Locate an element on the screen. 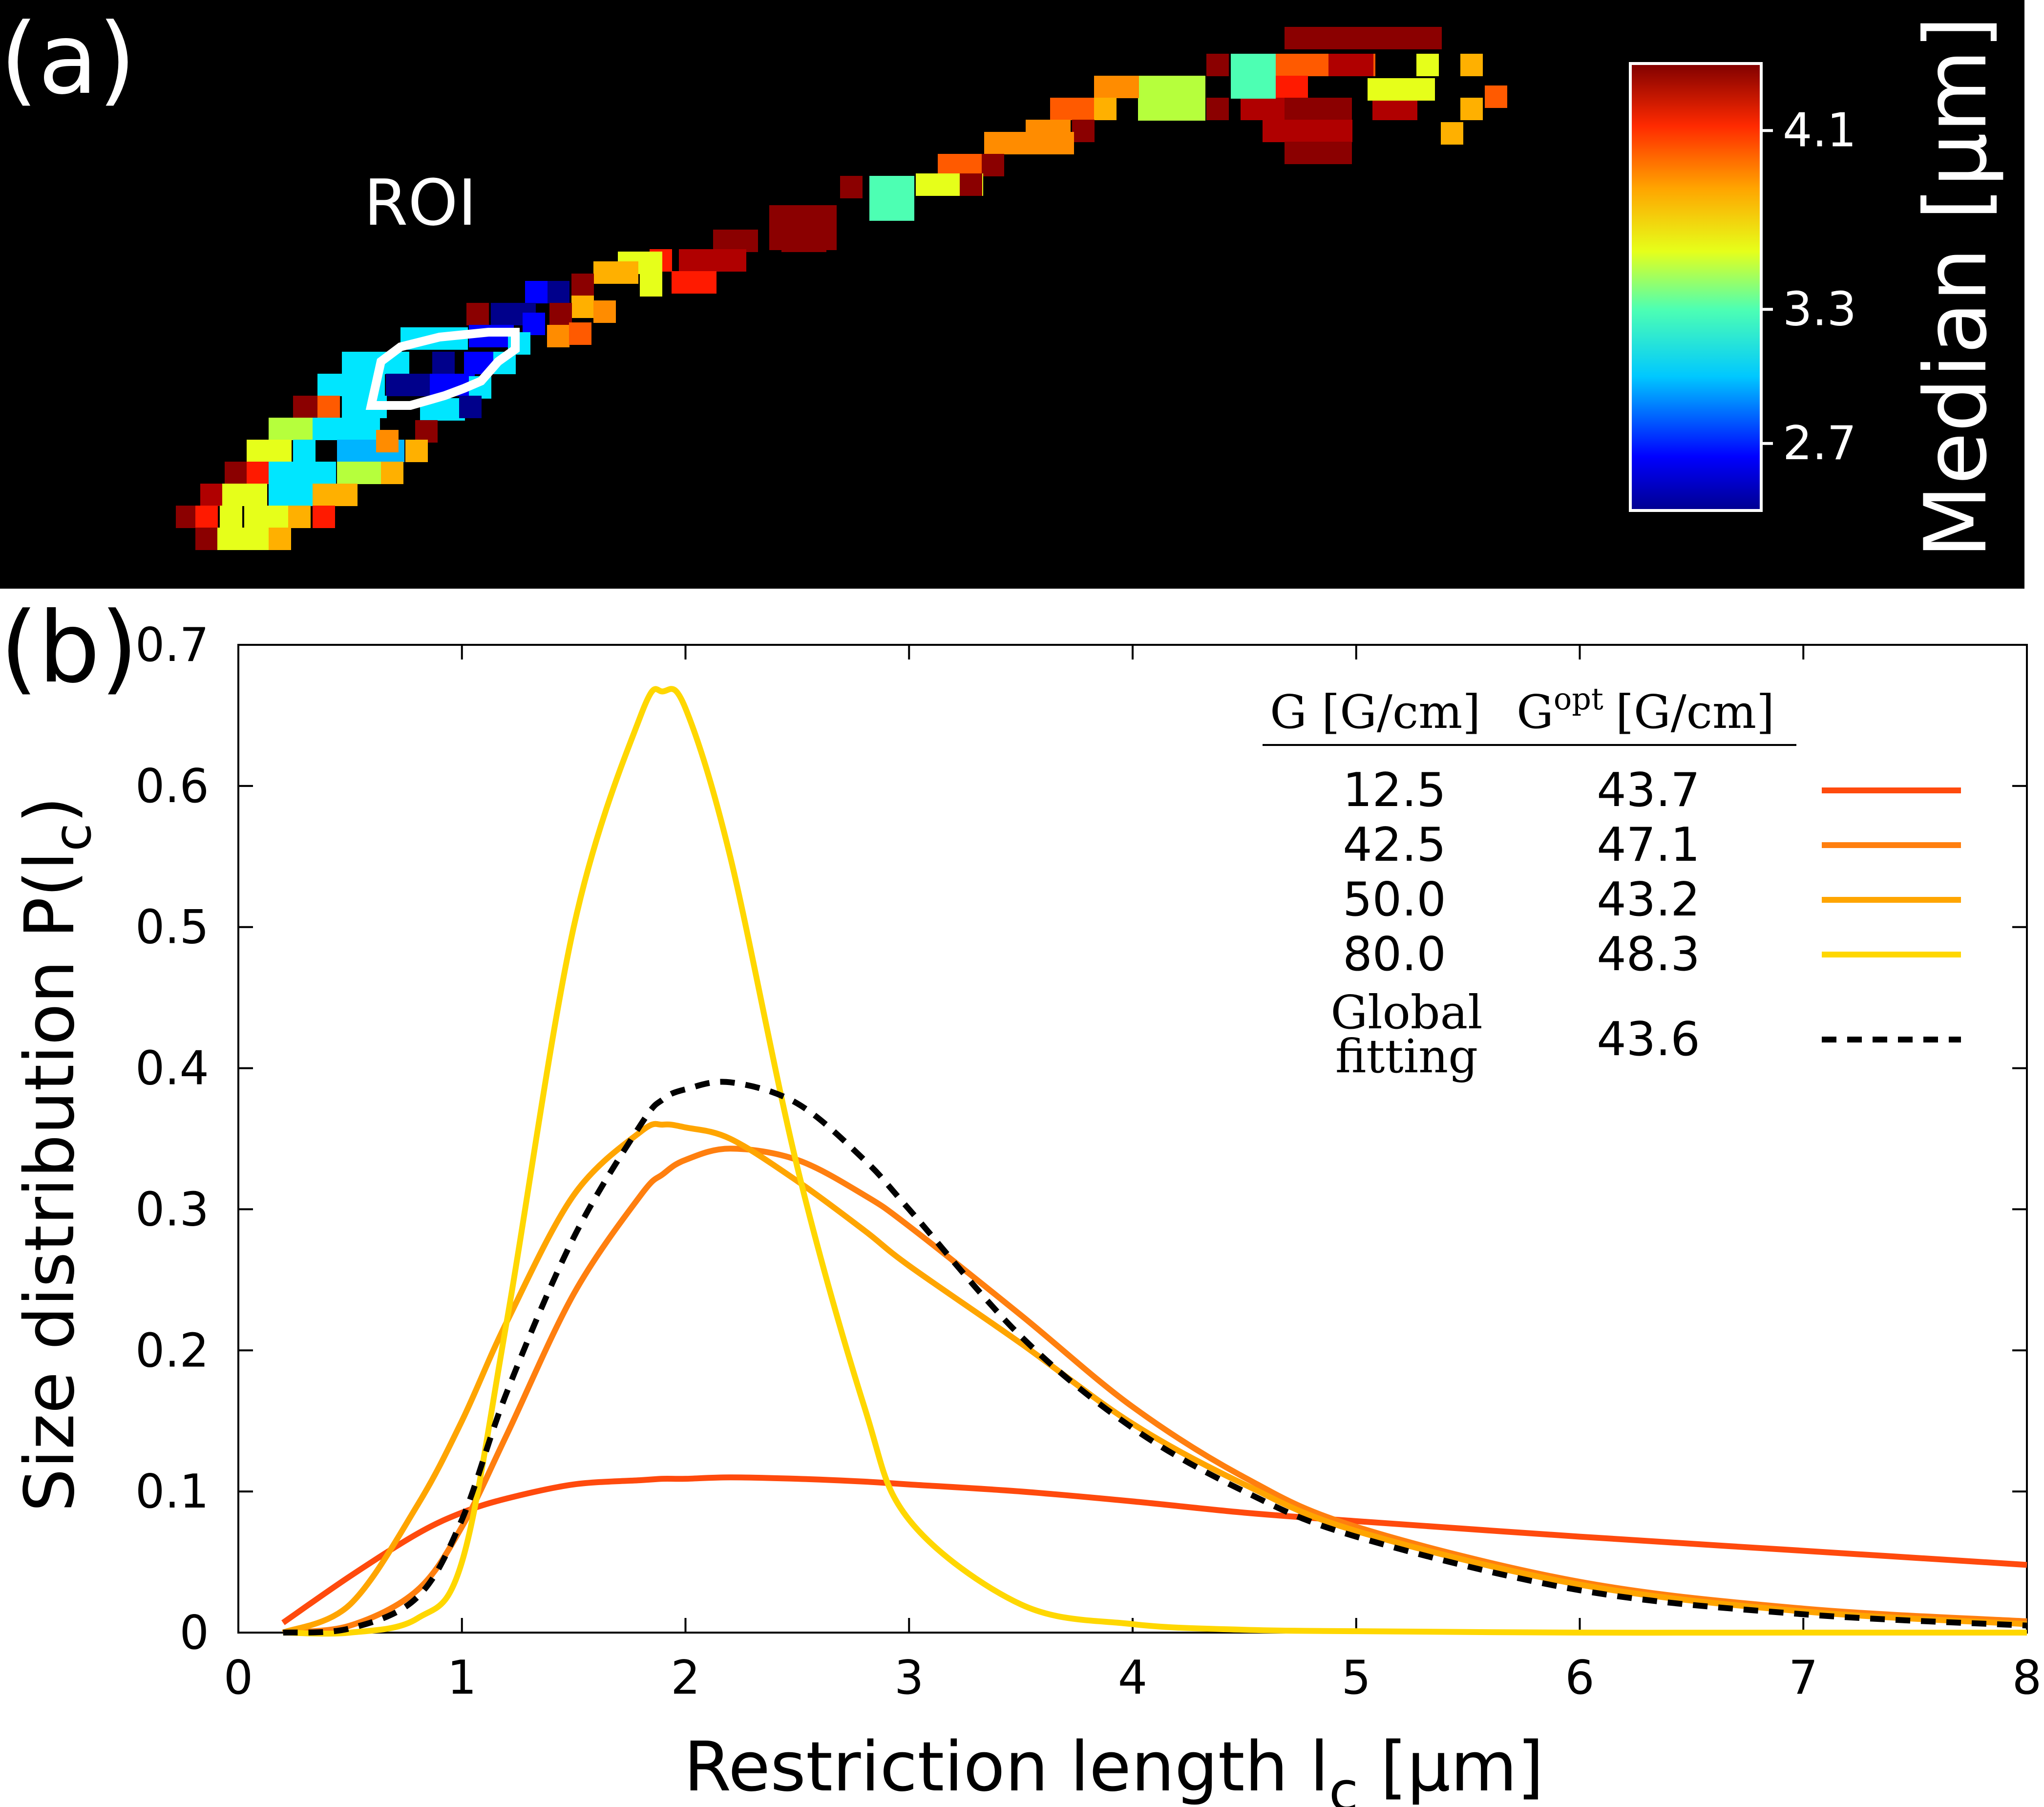 The height and width of the screenshot is (1807, 2044). y-axis-label-end: ) is located at coordinates (50, 809).